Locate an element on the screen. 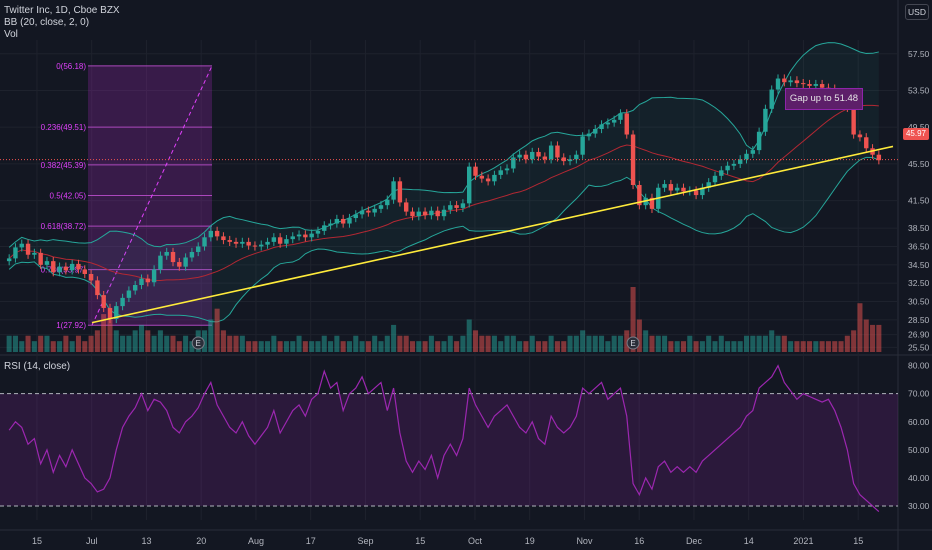 The width and height of the screenshot is (932, 550). volume-legend: Vol is located at coordinates (11, 34).